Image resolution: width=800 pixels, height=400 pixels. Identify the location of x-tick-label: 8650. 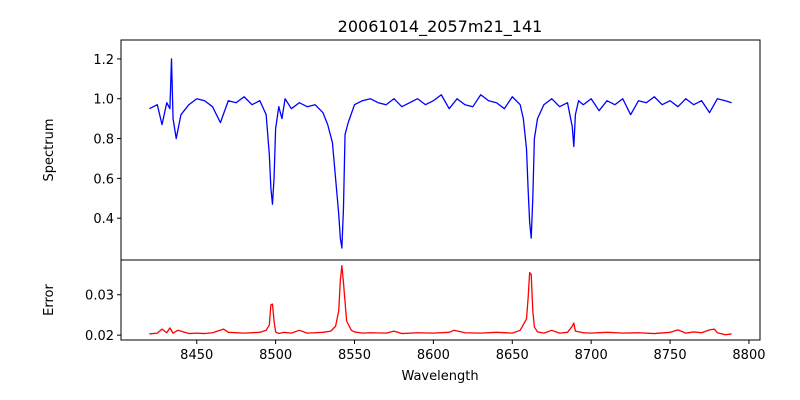
(512, 355).